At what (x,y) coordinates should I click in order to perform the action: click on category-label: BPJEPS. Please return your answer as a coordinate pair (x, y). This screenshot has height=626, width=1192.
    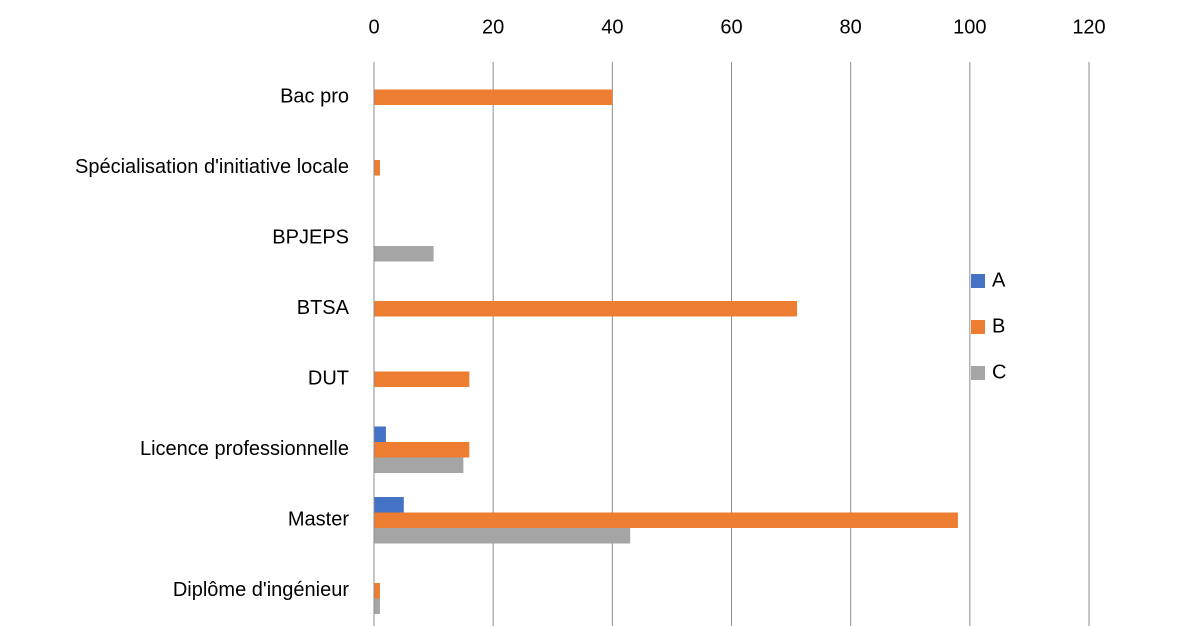
    Looking at the image, I should click on (310, 238).